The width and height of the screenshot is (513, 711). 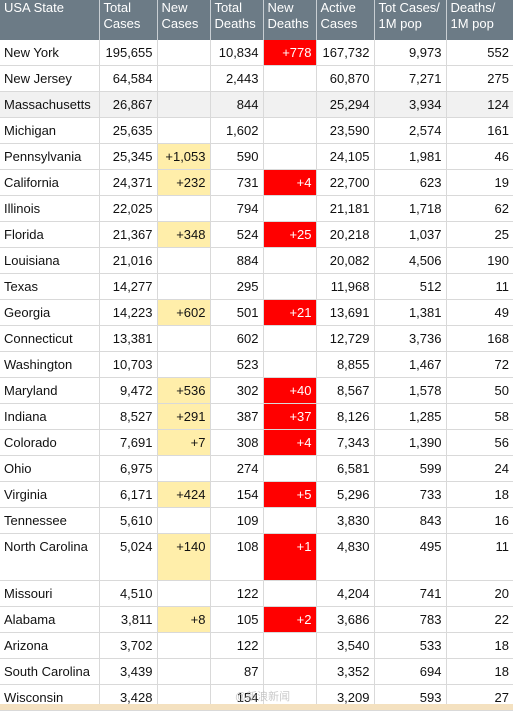 I want to click on total-cases-cell: 14,277, so click(x=128, y=286).